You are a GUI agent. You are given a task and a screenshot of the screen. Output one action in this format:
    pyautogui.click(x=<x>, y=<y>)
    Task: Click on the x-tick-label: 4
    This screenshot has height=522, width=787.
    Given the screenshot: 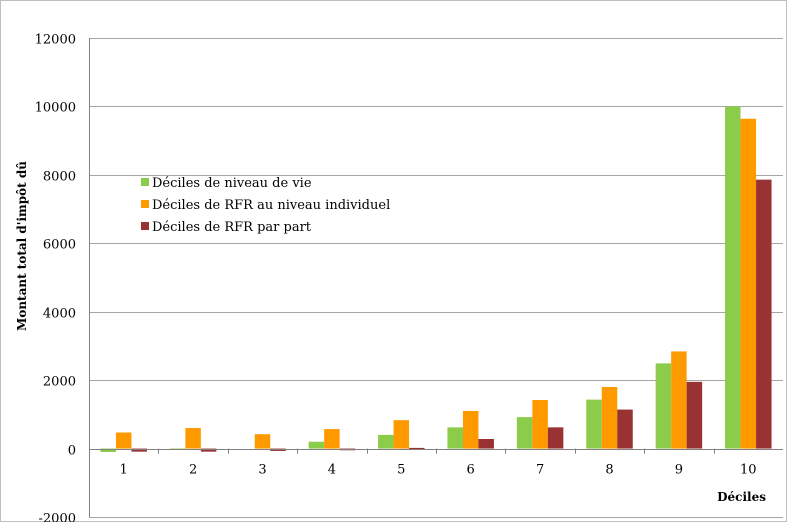 What is the action you would take?
    pyautogui.click(x=332, y=470)
    